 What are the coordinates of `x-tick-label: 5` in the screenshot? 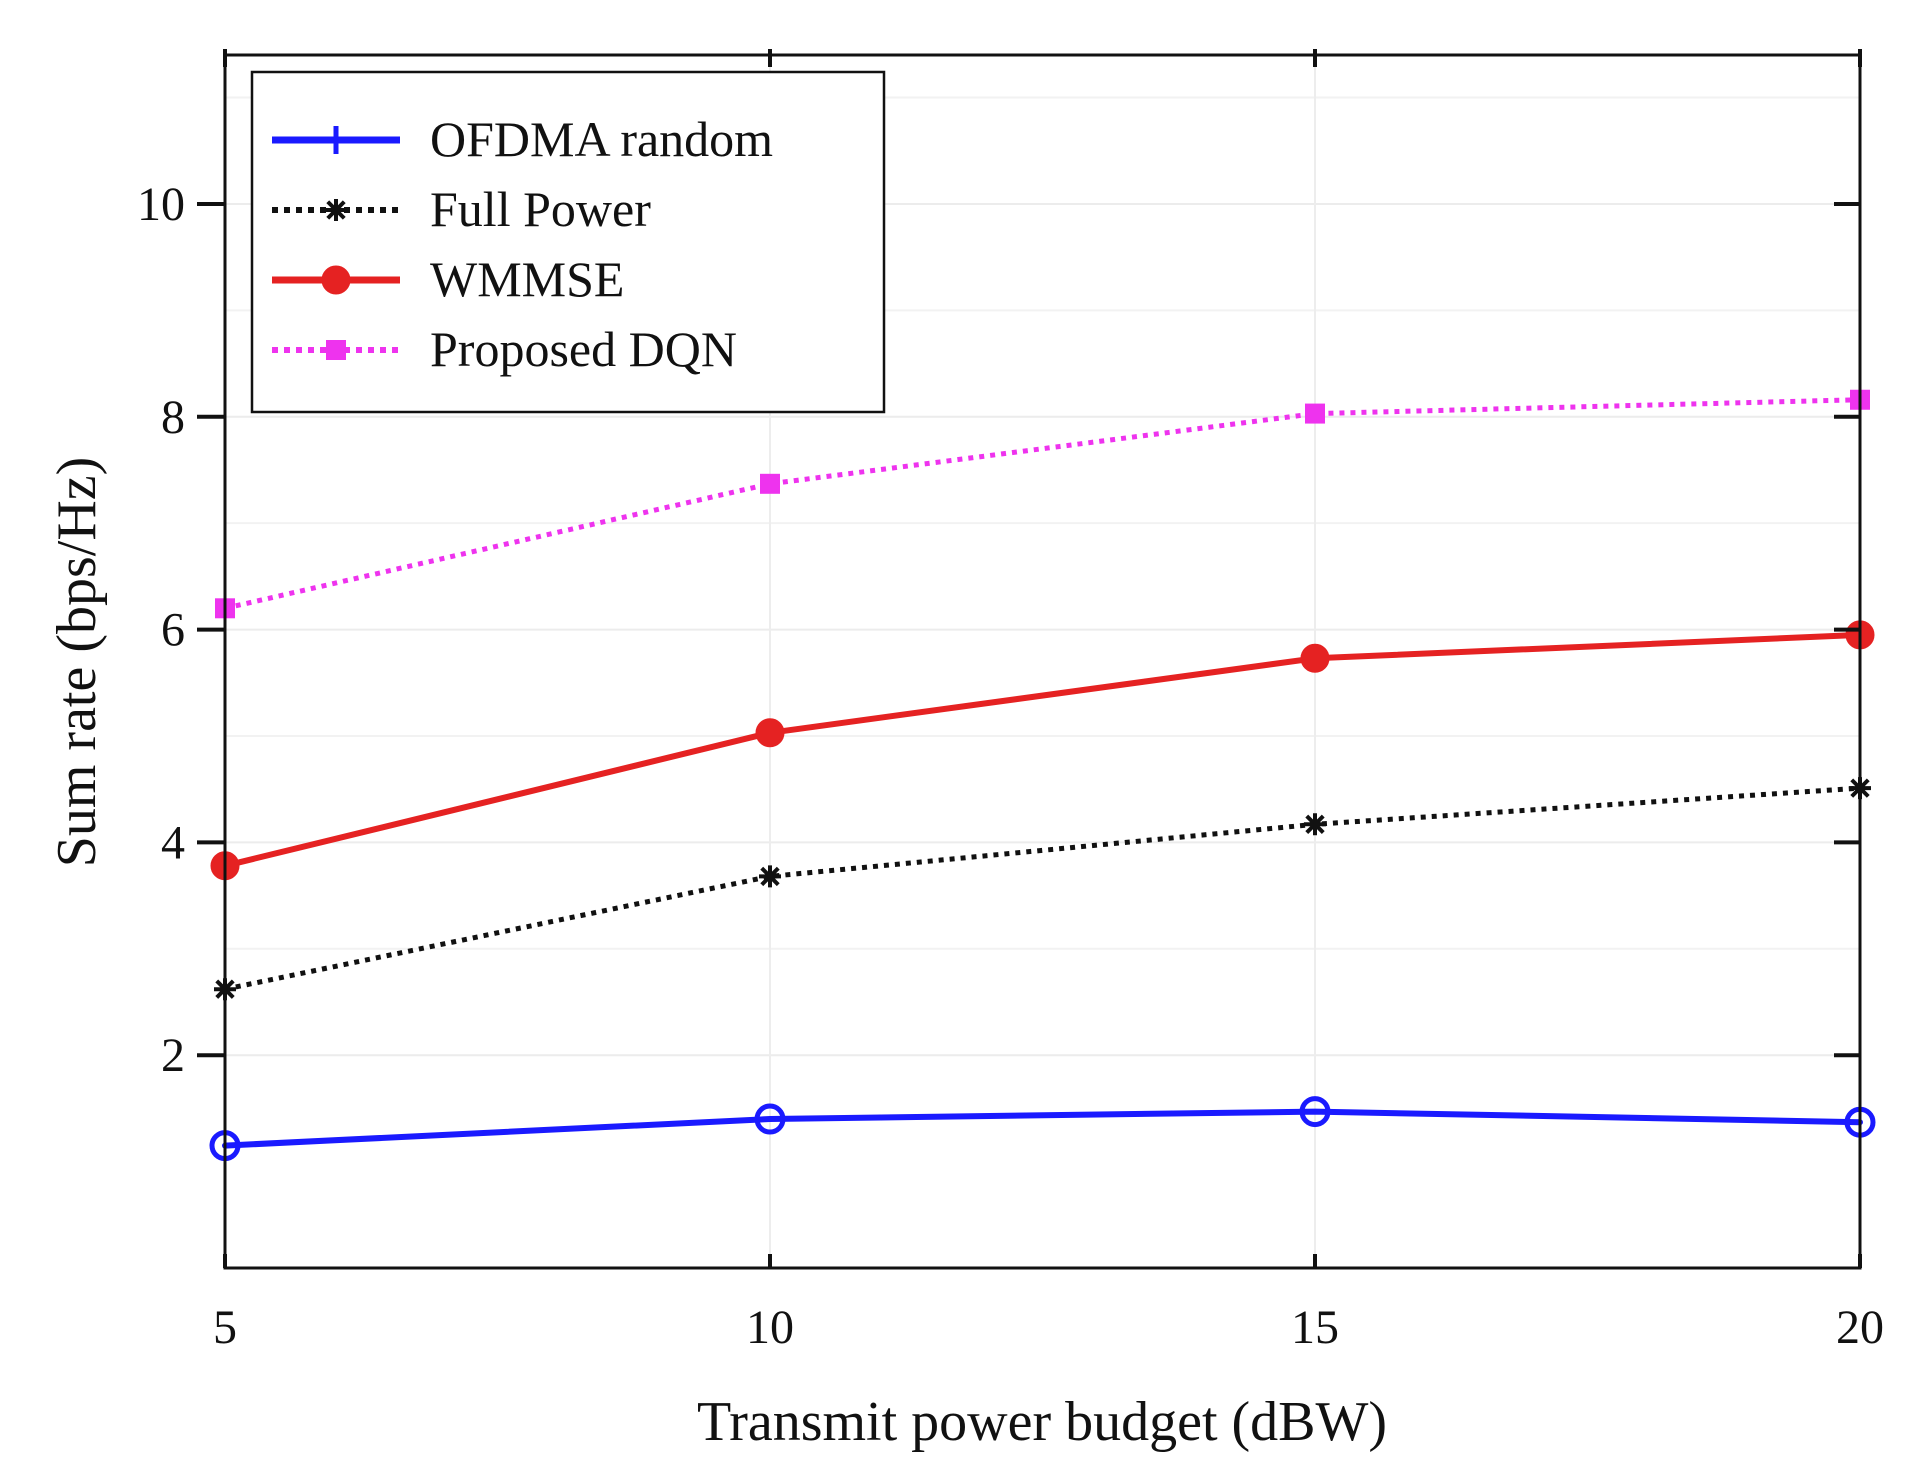 It's located at (225, 1327).